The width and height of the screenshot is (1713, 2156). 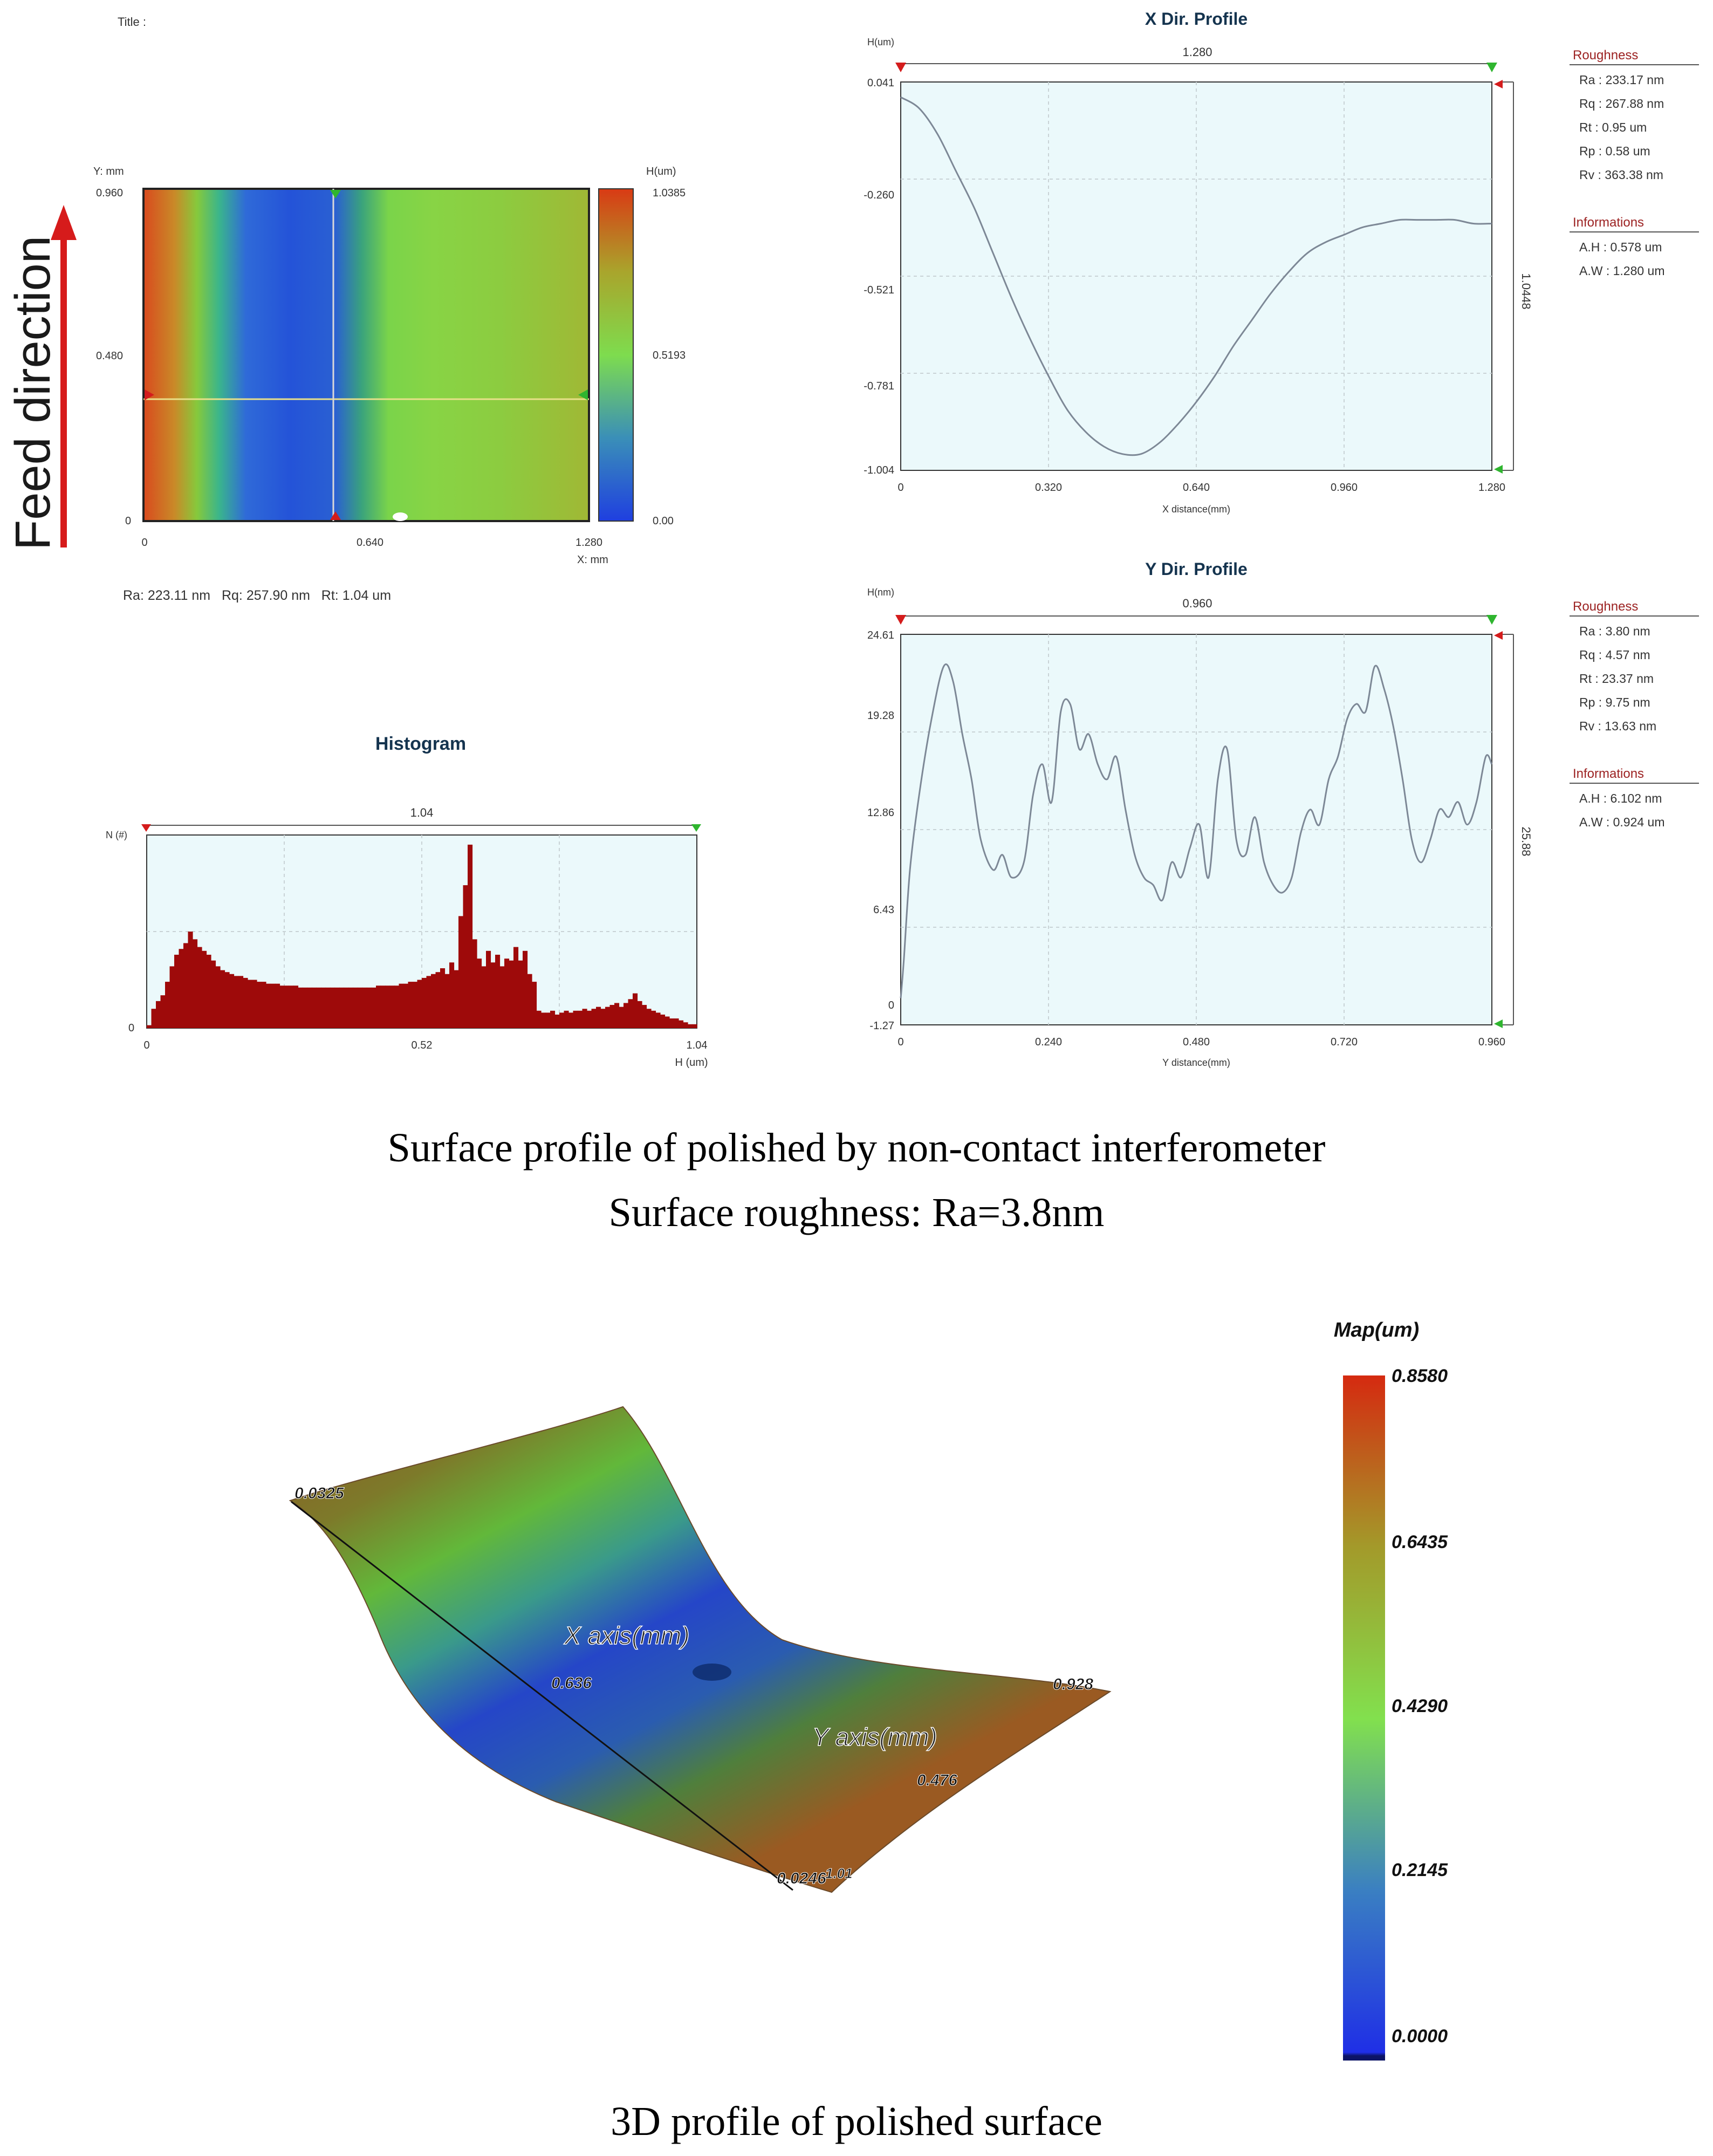 I want to click on 3d-legend-tick-1: 0.6435, so click(x=1420, y=1542).